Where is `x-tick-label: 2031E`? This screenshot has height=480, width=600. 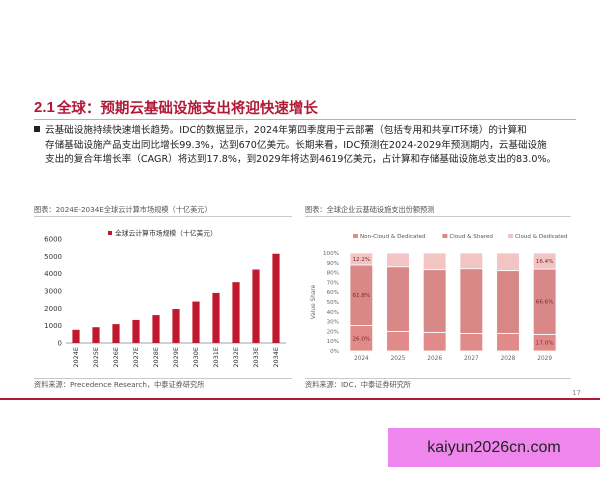 x-tick-label: 2031E is located at coordinates (216, 357).